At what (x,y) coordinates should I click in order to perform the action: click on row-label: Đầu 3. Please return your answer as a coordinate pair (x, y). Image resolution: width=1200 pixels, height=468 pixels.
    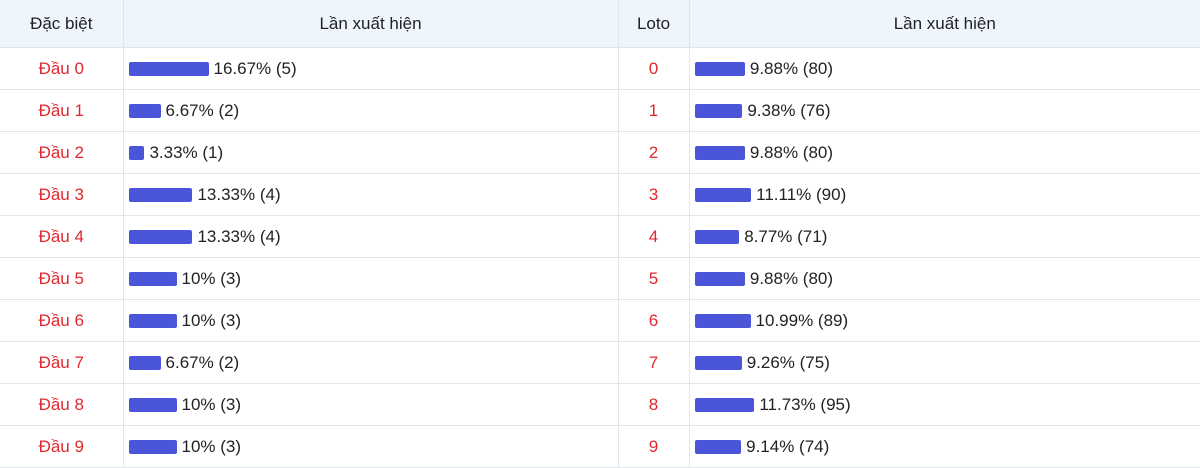
    Looking at the image, I should click on (62, 194).